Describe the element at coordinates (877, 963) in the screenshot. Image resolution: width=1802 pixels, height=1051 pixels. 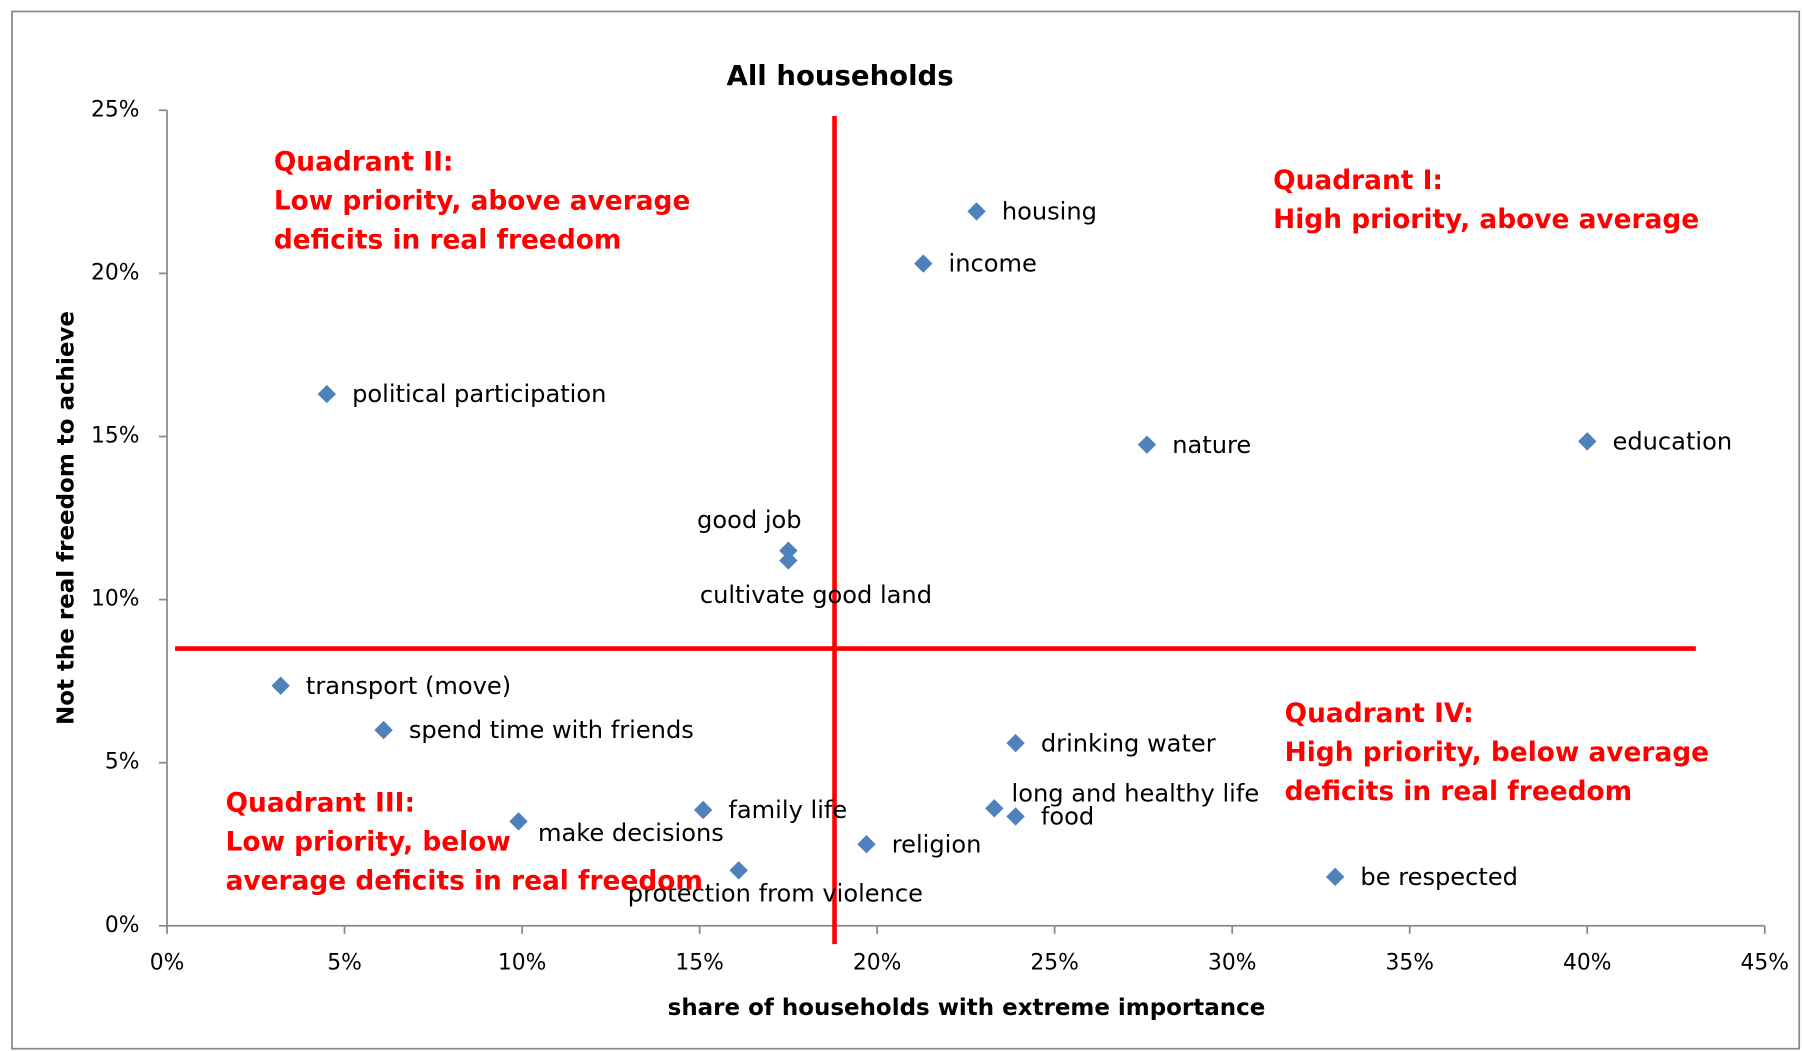
I see `x-tick-label: 20%` at that location.